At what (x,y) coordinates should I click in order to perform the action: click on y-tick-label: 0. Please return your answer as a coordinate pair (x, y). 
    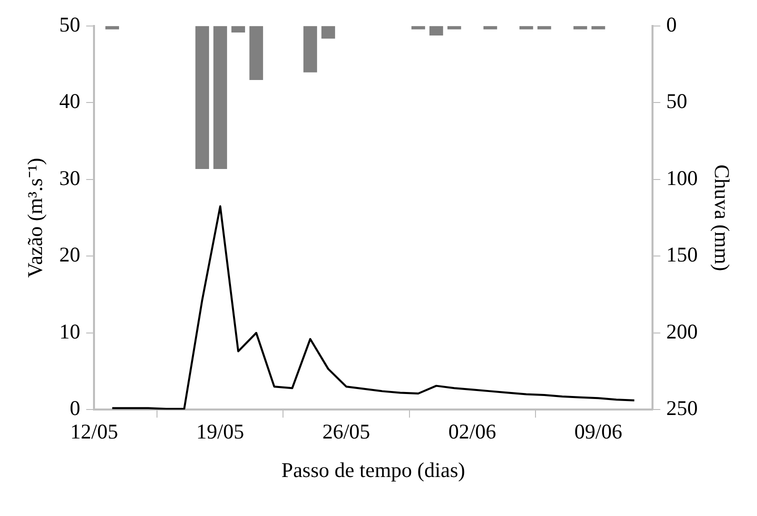
    Looking at the image, I should click on (75, 408).